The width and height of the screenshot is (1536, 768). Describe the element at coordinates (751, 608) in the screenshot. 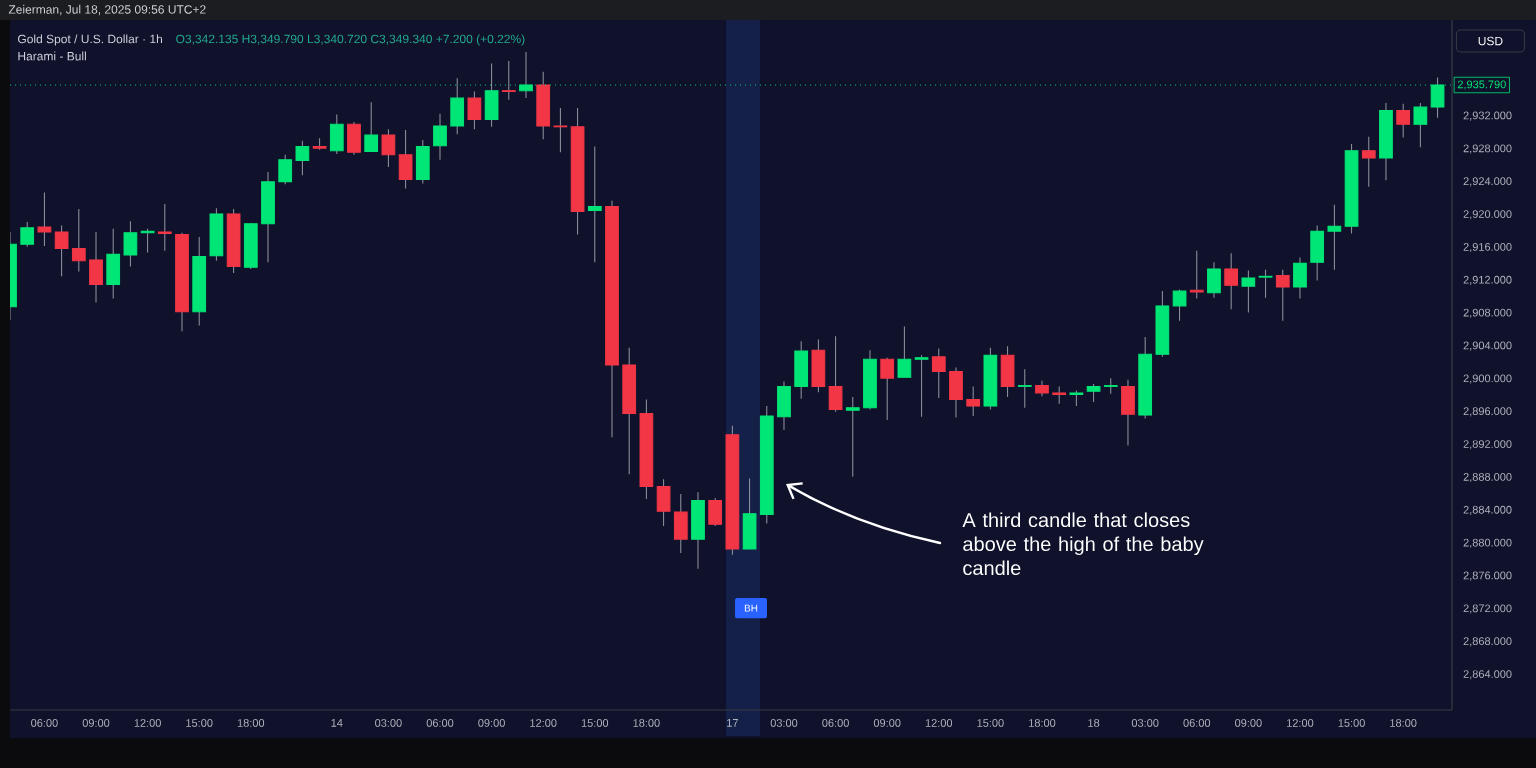

I see `annotation: BH` at that location.